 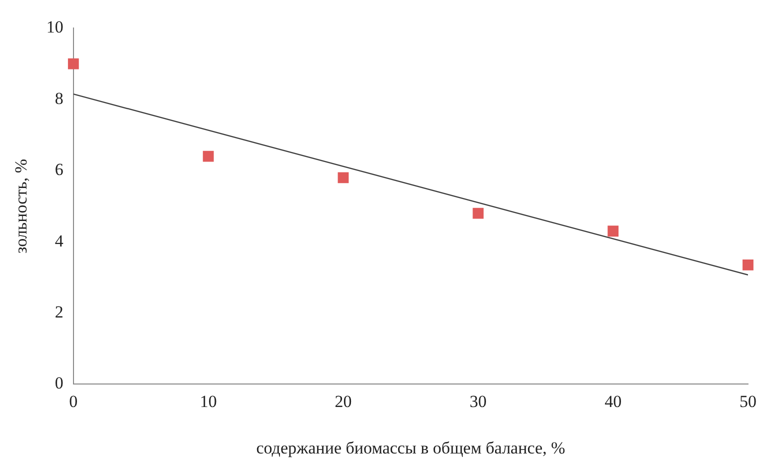 What do you see at coordinates (478, 401) in the screenshot?
I see `x-tick-label: 30` at bounding box center [478, 401].